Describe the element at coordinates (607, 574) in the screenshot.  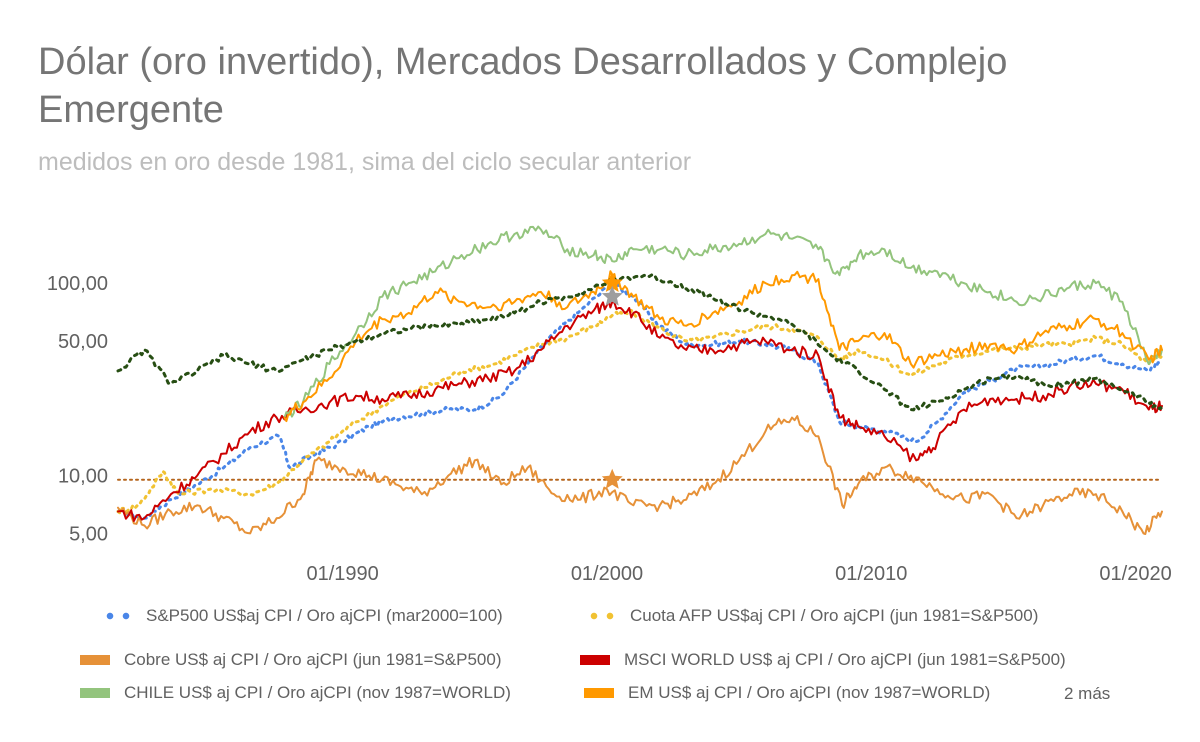
I see `x-tick-label: 01/2000` at that location.